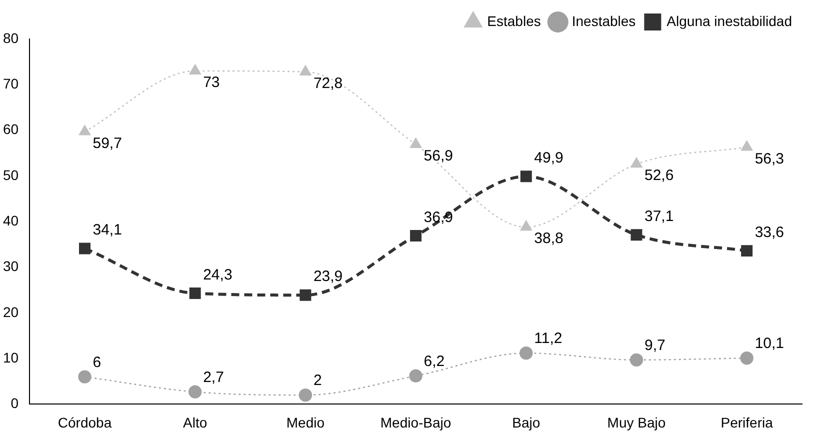  Describe the element at coordinates (328, 277) in the screenshot. I see `data-label: 23,9` at that location.